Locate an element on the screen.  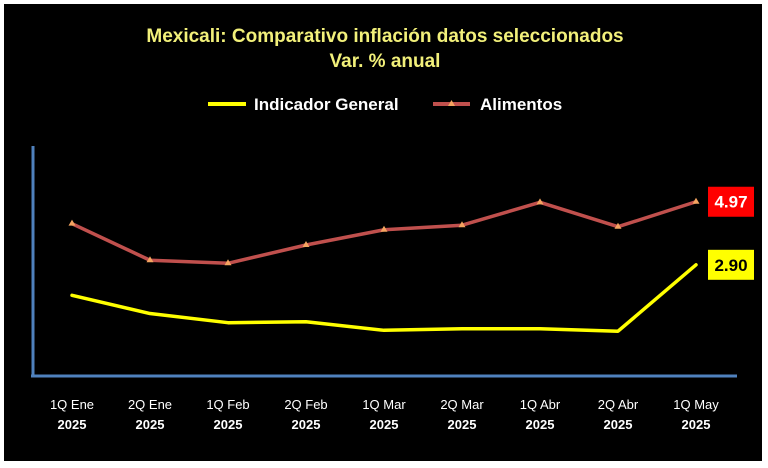
x-tick-year-5: 2025 is located at coordinates (462, 424).